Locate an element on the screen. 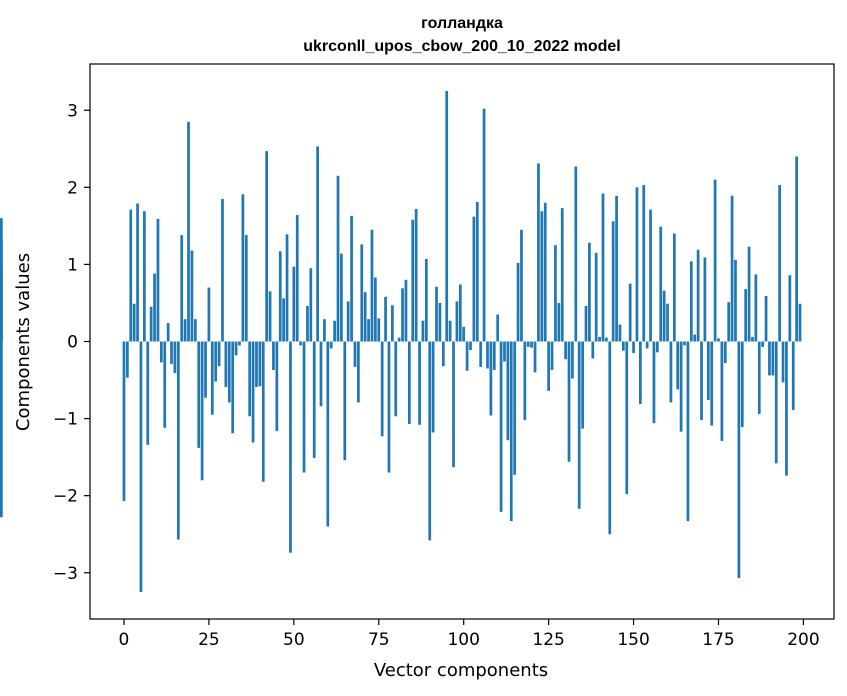 This screenshot has height=696, width=847. y-axis-label: Components values is located at coordinates (23, 342).